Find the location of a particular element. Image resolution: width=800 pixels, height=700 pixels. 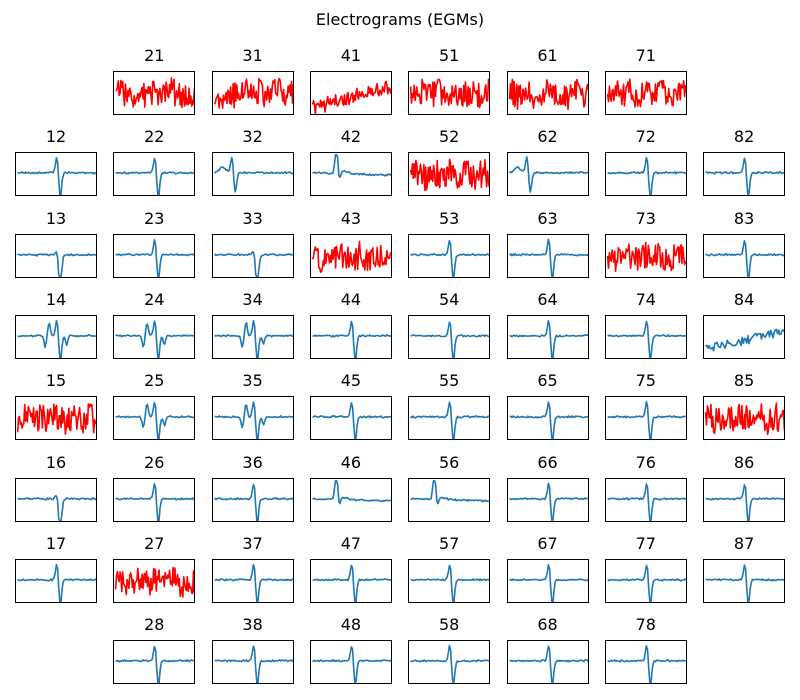

panel-label-43: 43 is located at coordinates (351, 218).